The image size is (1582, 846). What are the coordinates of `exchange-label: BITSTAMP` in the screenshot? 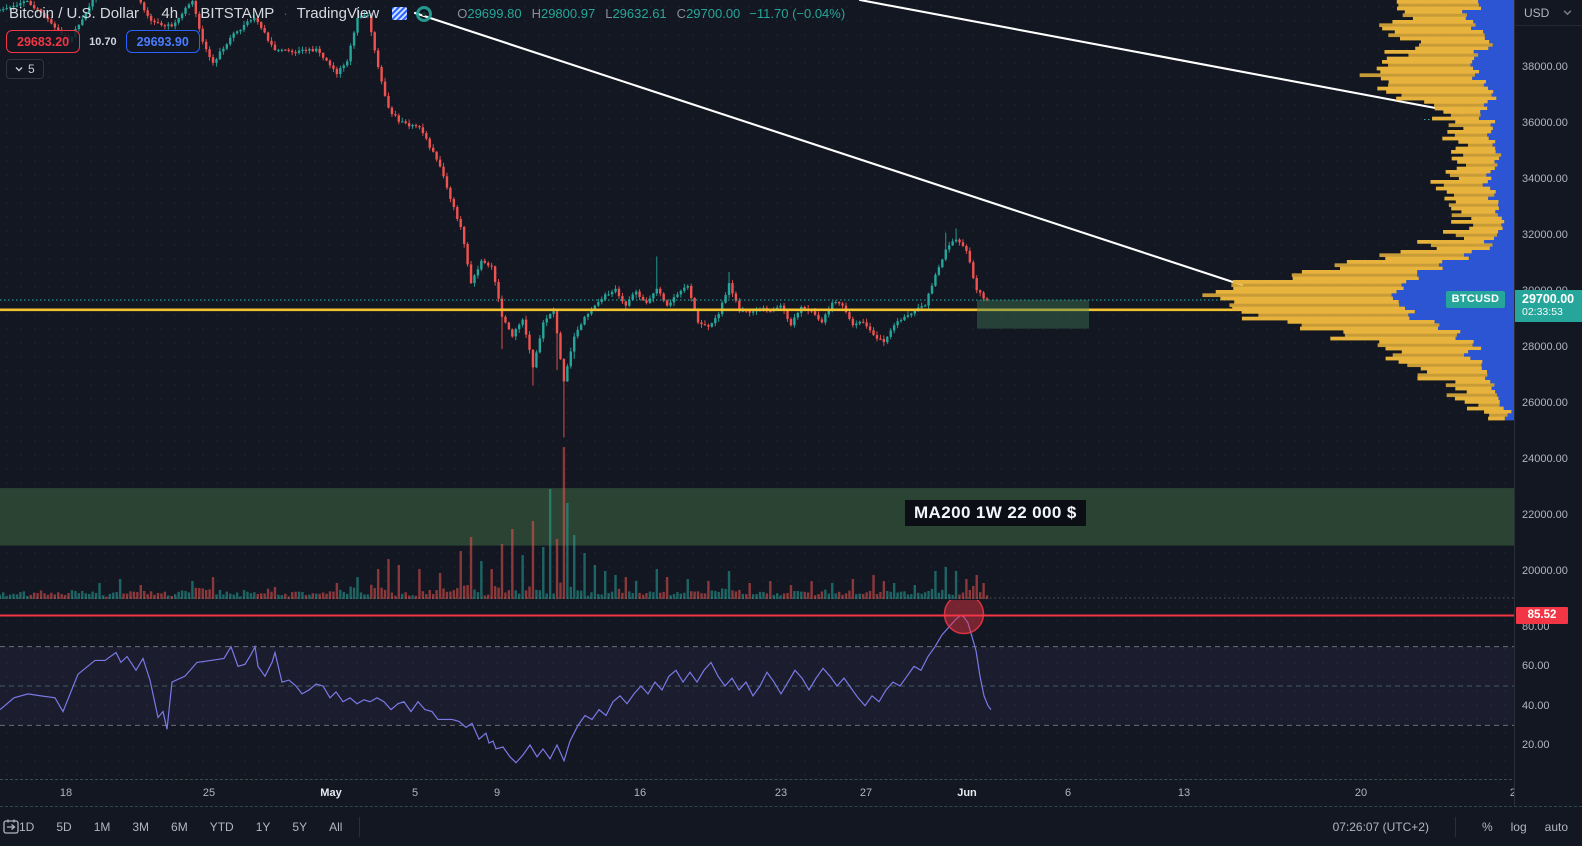 It's located at (237, 13).